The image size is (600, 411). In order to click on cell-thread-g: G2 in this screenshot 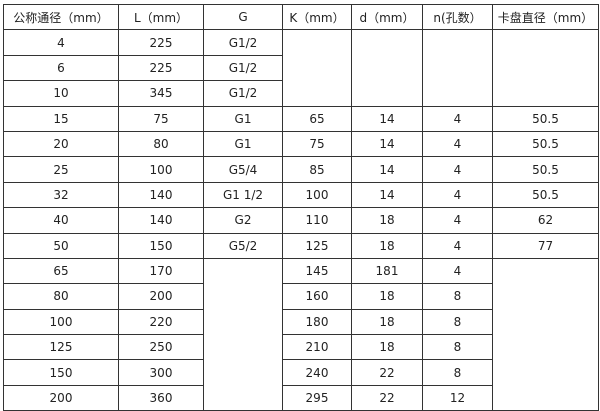, I will do `click(243, 220)`.